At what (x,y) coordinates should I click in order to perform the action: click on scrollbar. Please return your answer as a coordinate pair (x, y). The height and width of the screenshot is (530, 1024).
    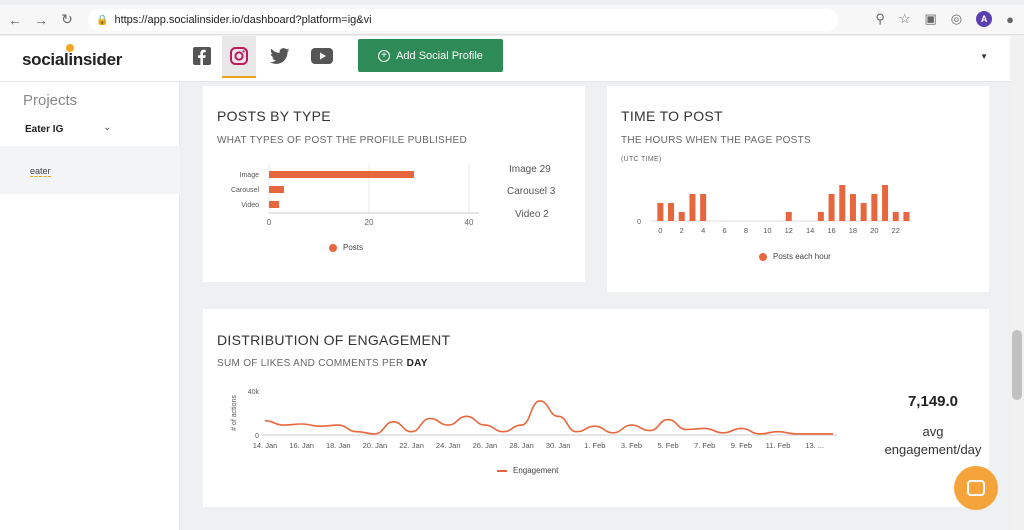
    Looking at the image, I should click on (1017, 283).